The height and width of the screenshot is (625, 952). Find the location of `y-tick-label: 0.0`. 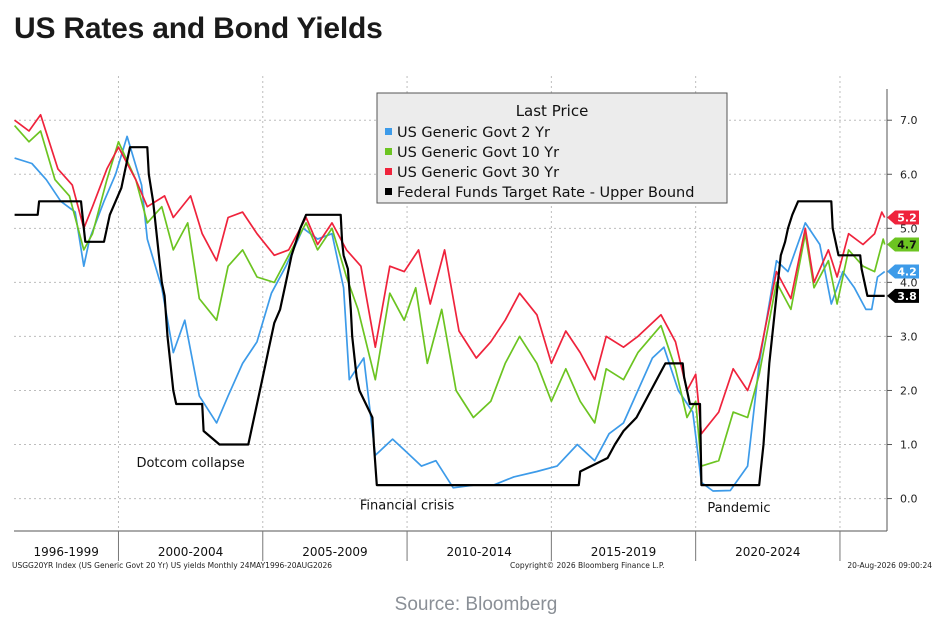

y-tick-label: 0.0 is located at coordinates (909, 499).